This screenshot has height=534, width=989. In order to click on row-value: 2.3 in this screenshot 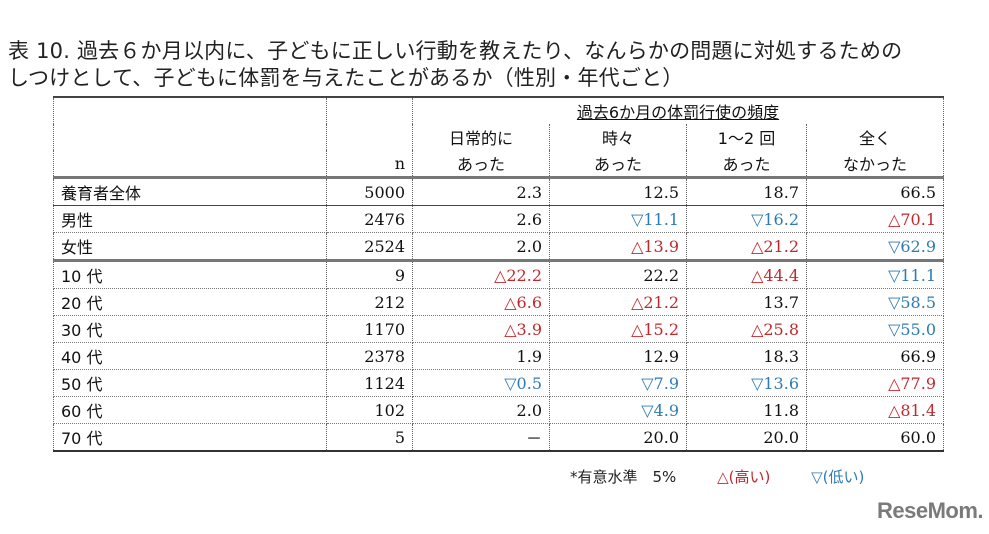, I will do `click(481, 191)`.